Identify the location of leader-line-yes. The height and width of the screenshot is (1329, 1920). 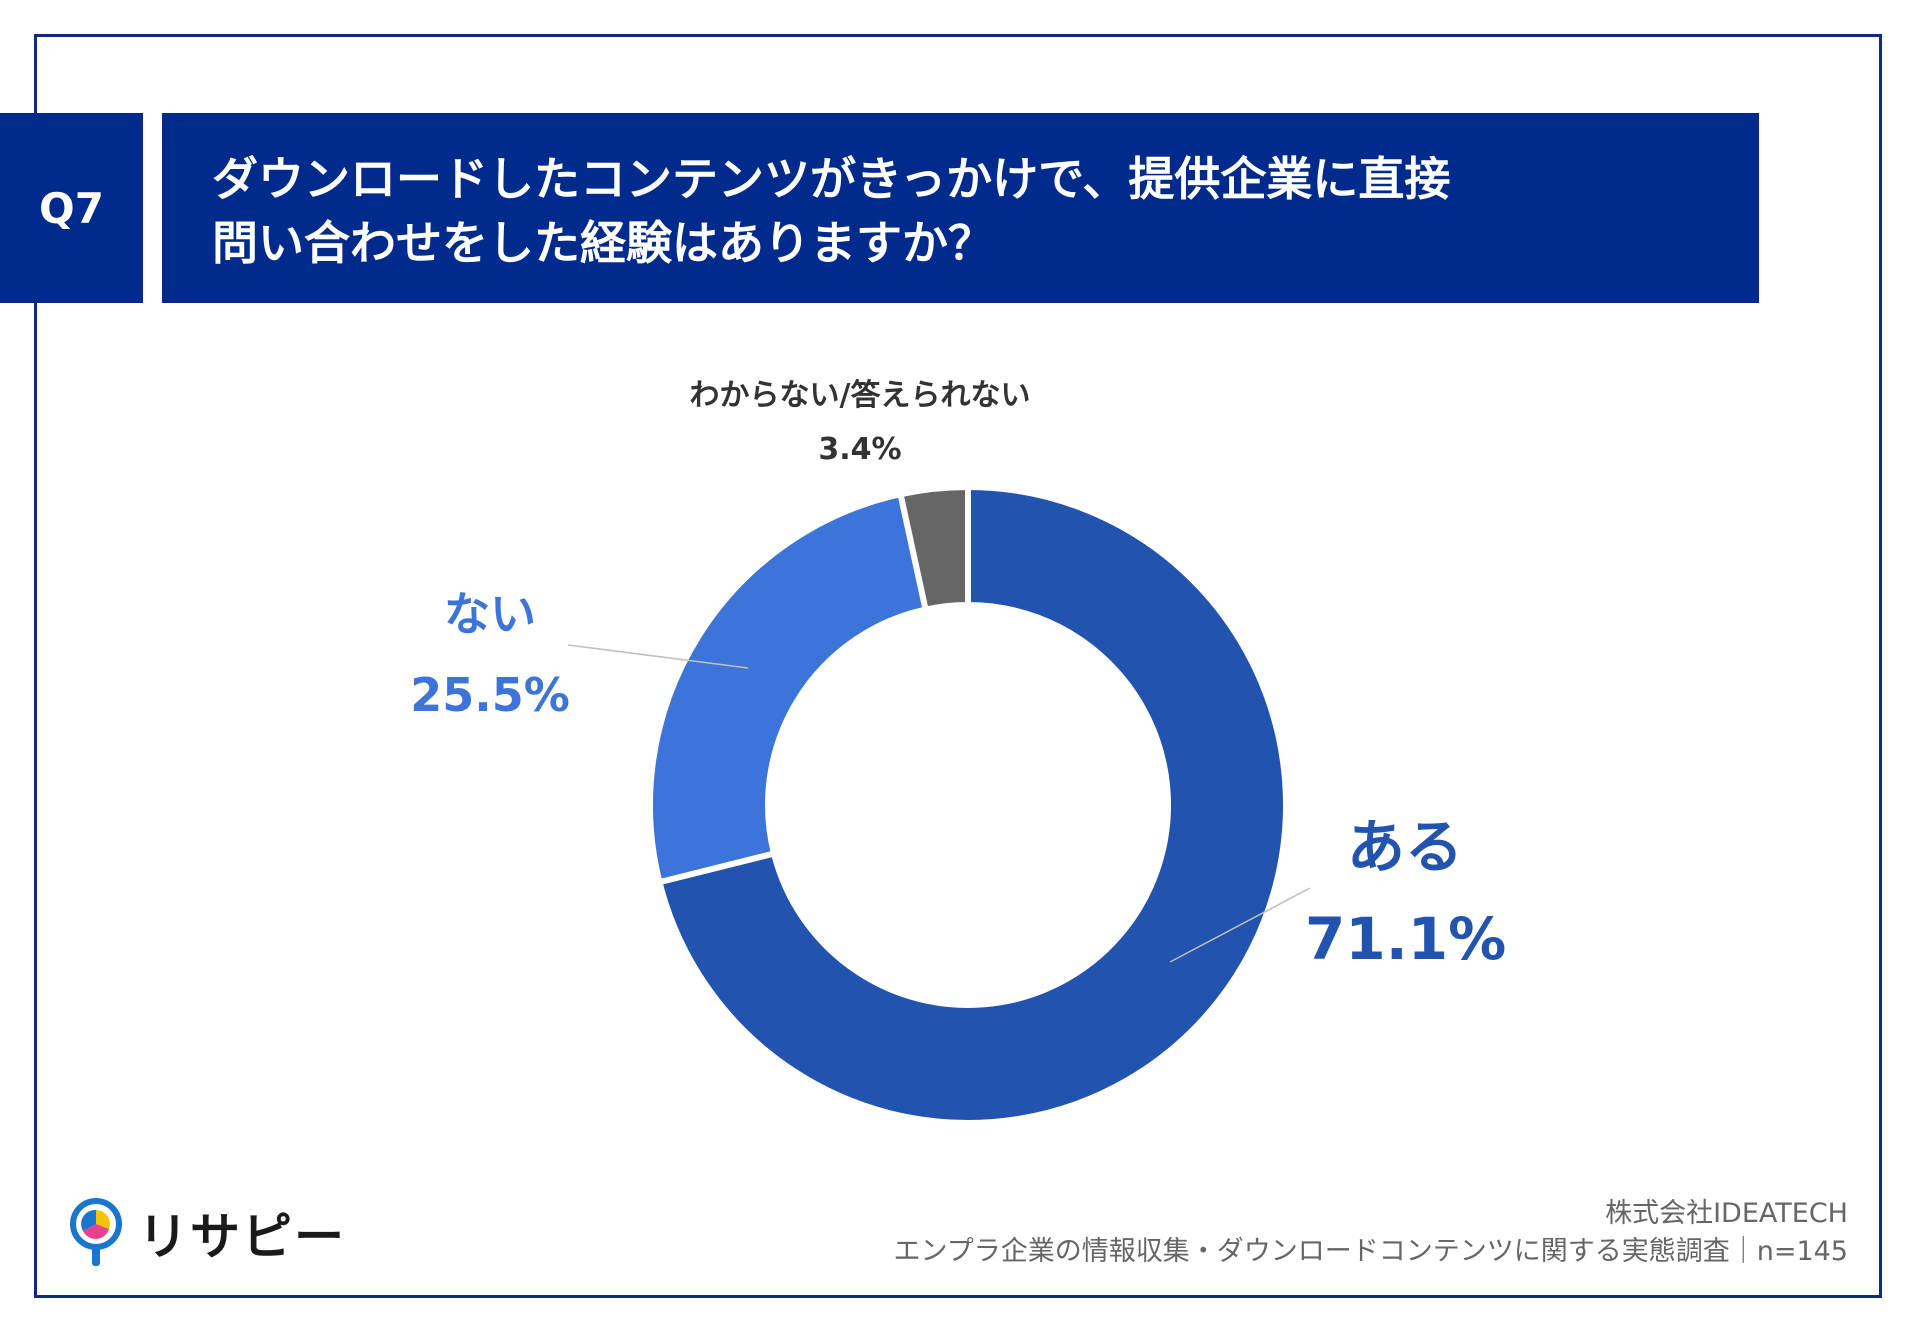
(1240, 925).